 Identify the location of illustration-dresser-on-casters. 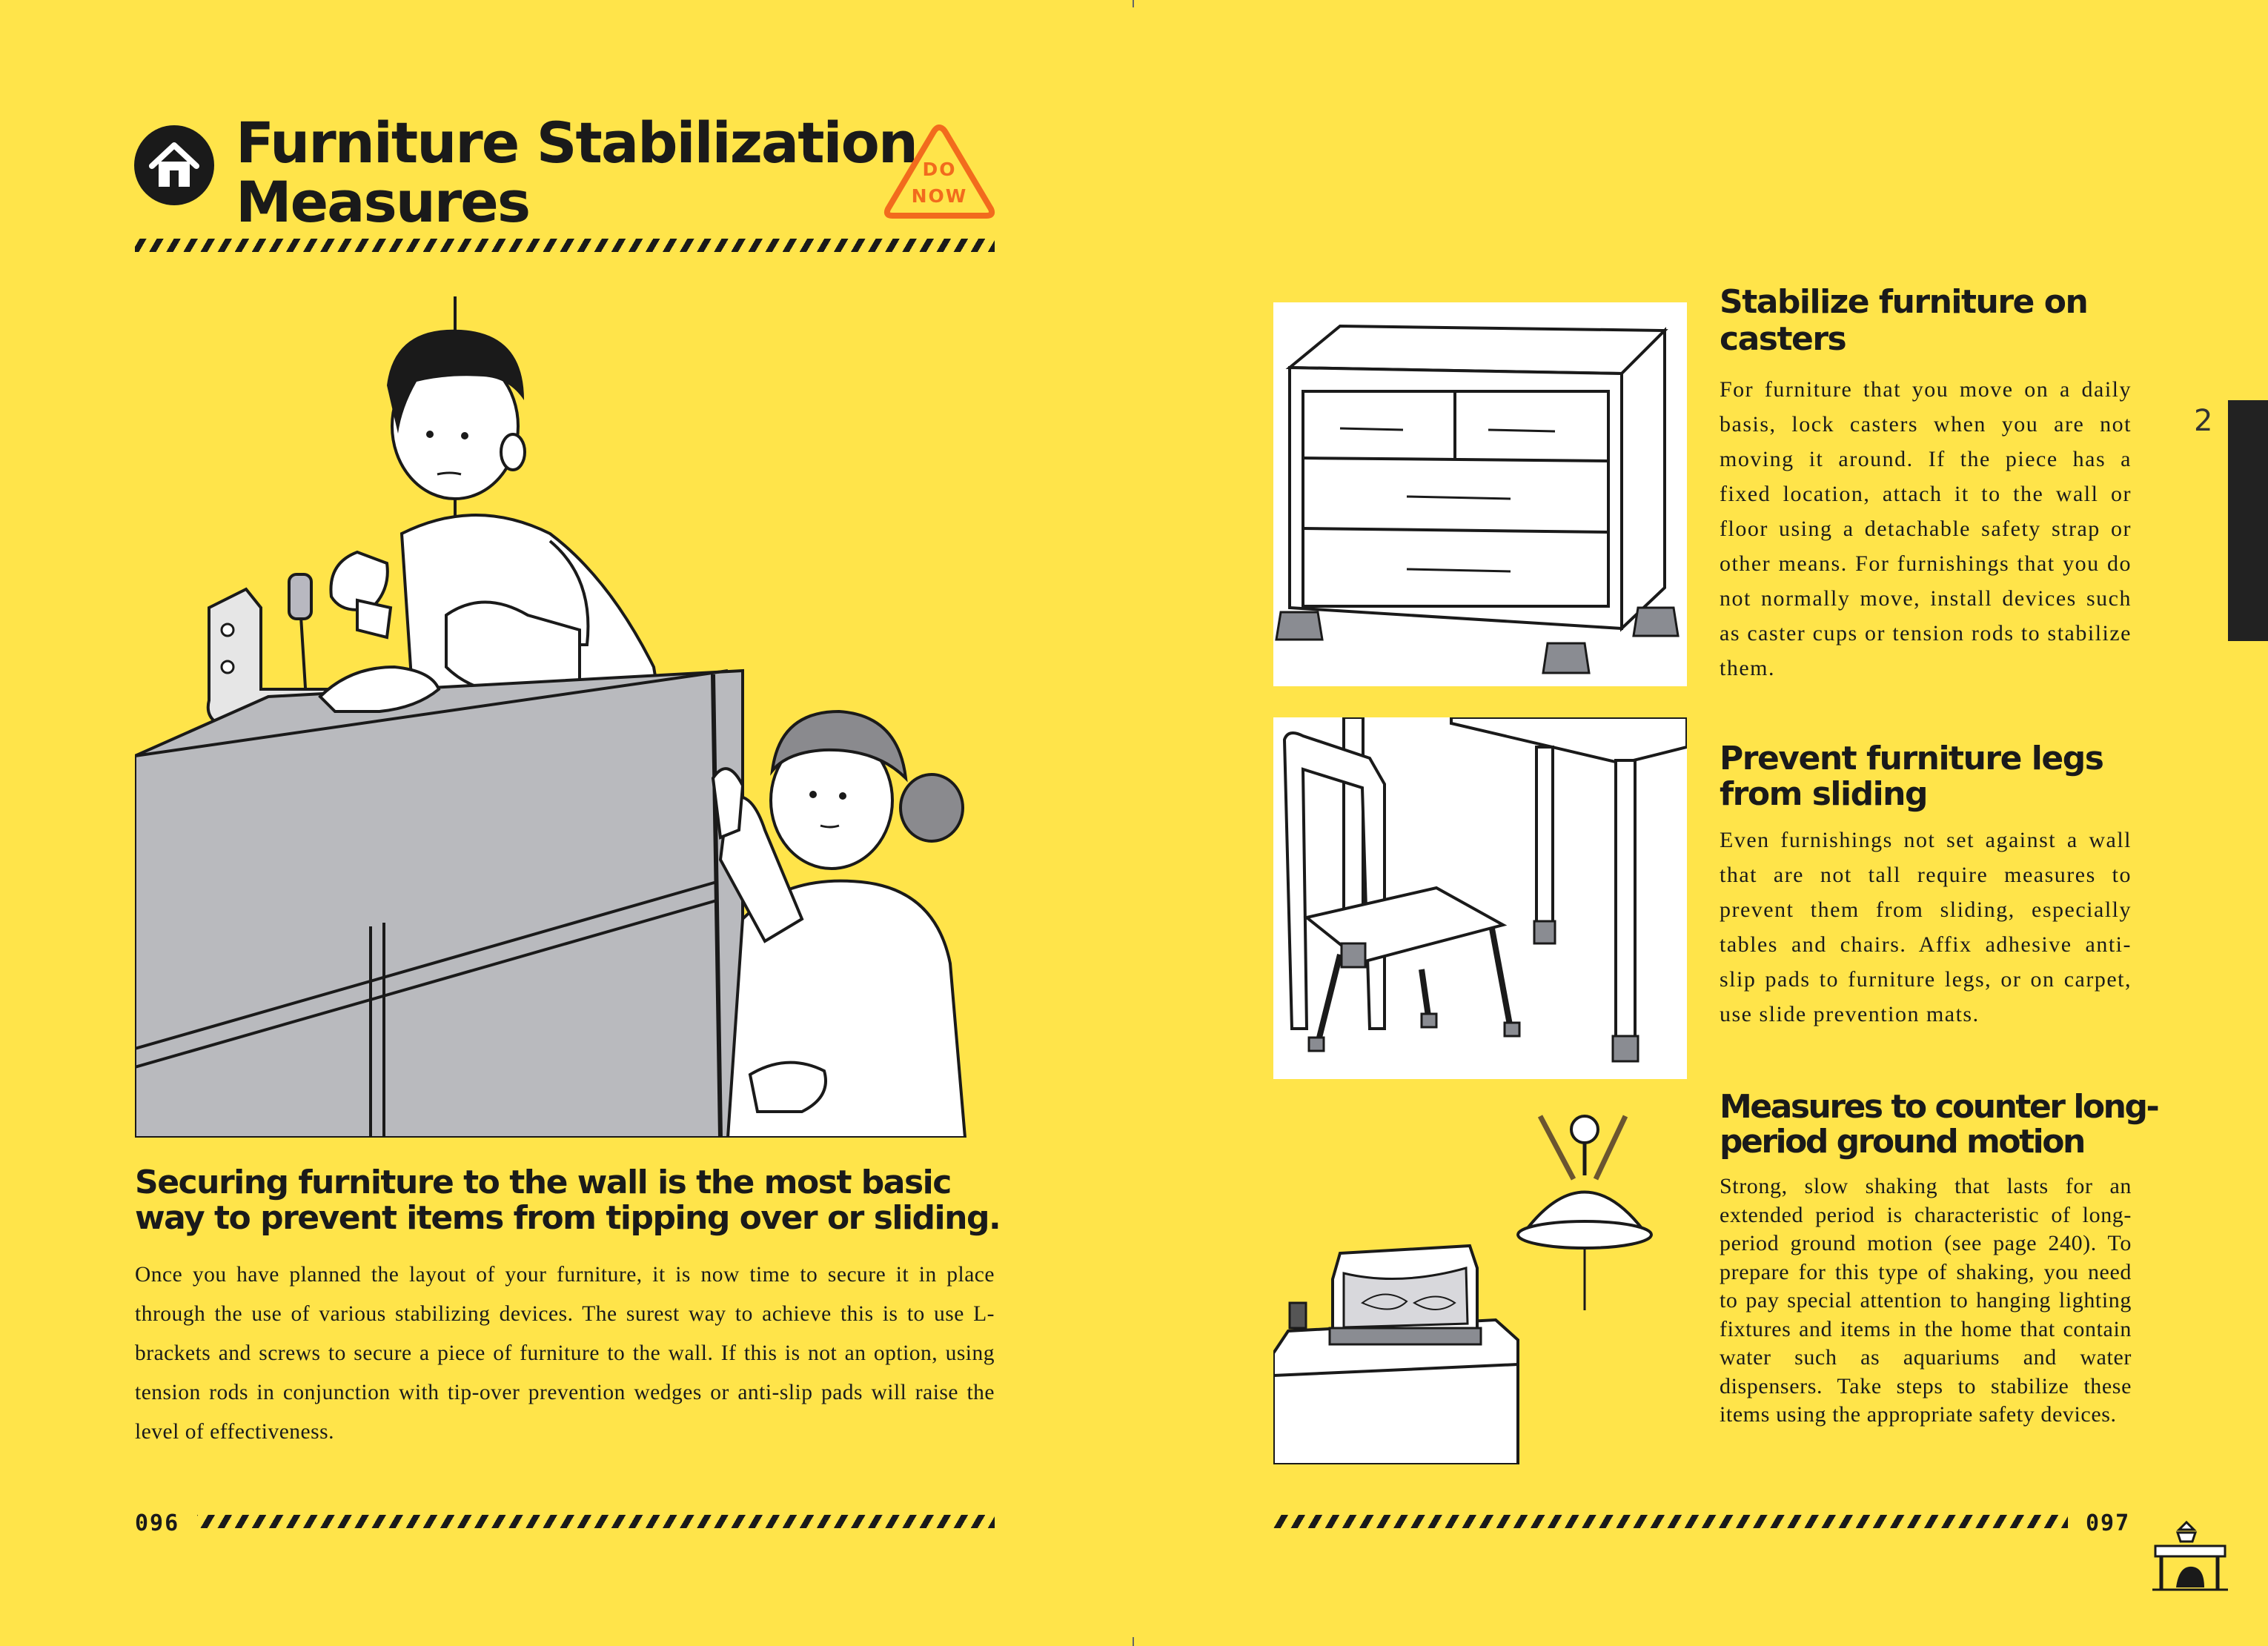
(1480, 494).